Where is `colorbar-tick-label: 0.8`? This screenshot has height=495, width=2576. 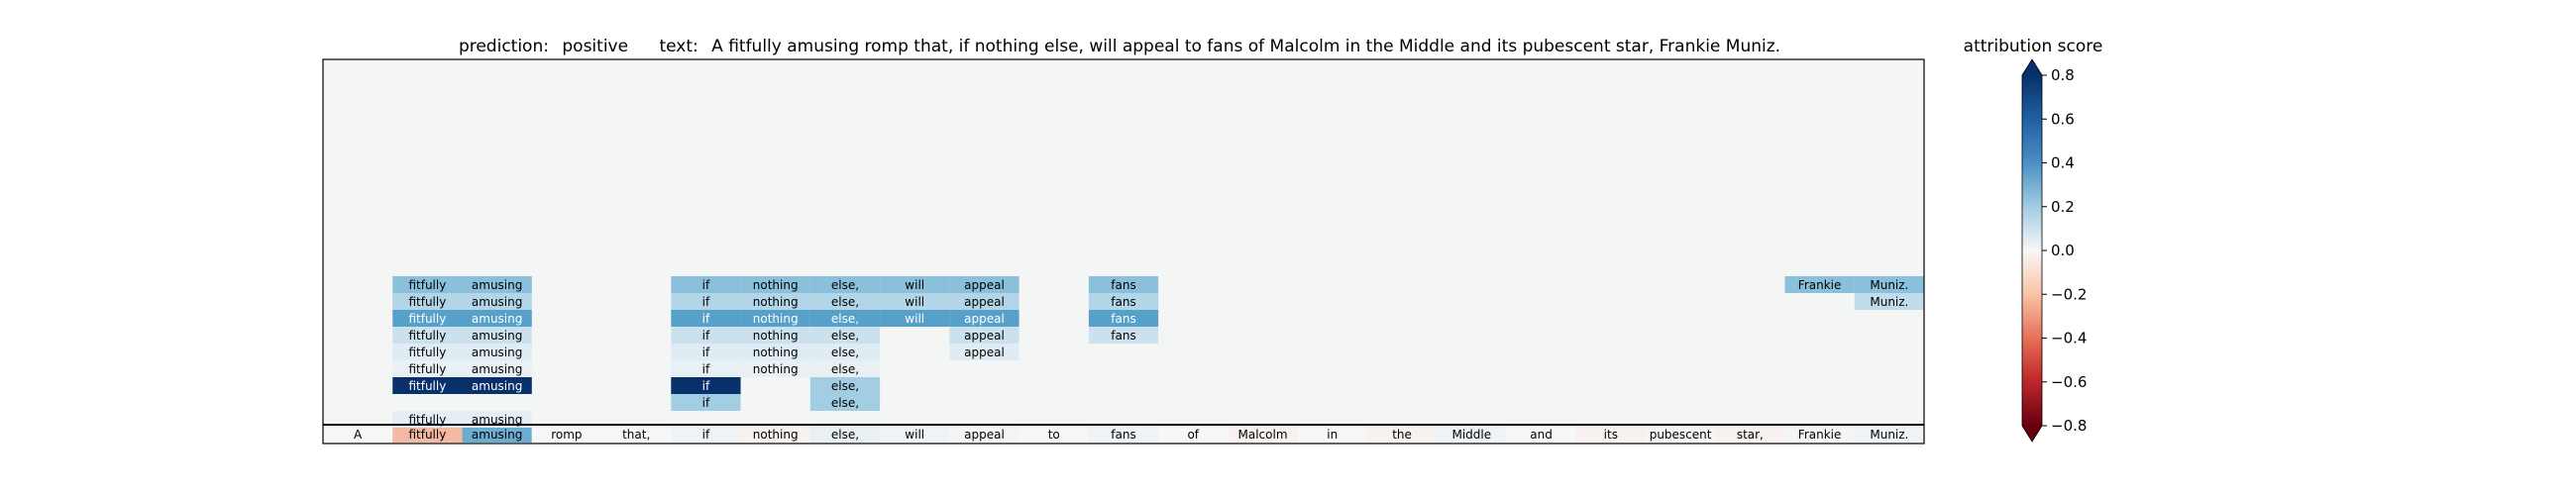 colorbar-tick-label: 0.8 is located at coordinates (2063, 75).